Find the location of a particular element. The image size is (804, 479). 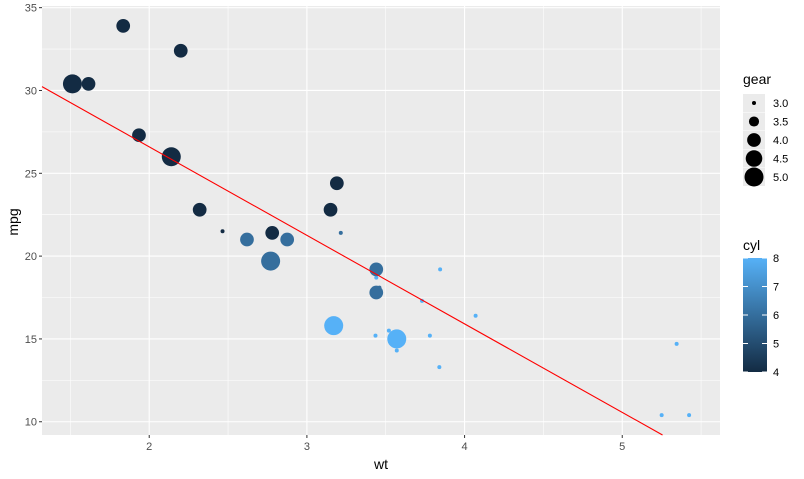

legend-gear-label: 4.5 is located at coordinates (780, 160).